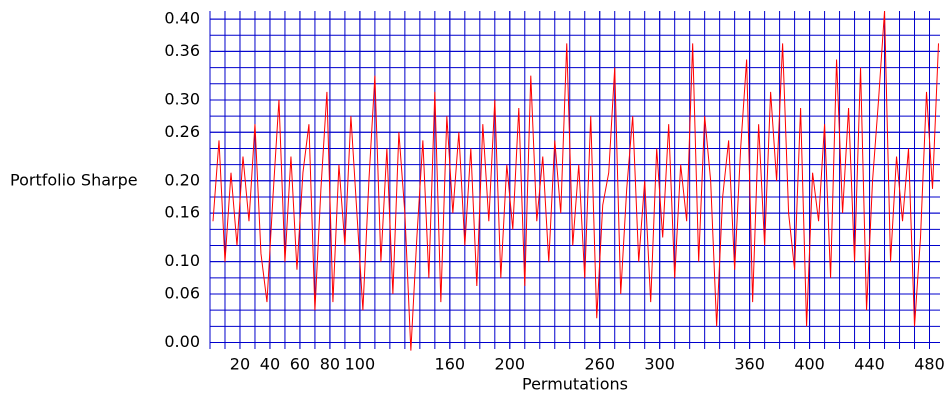 The width and height of the screenshot is (946, 400). Describe the element at coordinates (575, 384) in the screenshot. I see `x-axis-label: Permutations` at that location.